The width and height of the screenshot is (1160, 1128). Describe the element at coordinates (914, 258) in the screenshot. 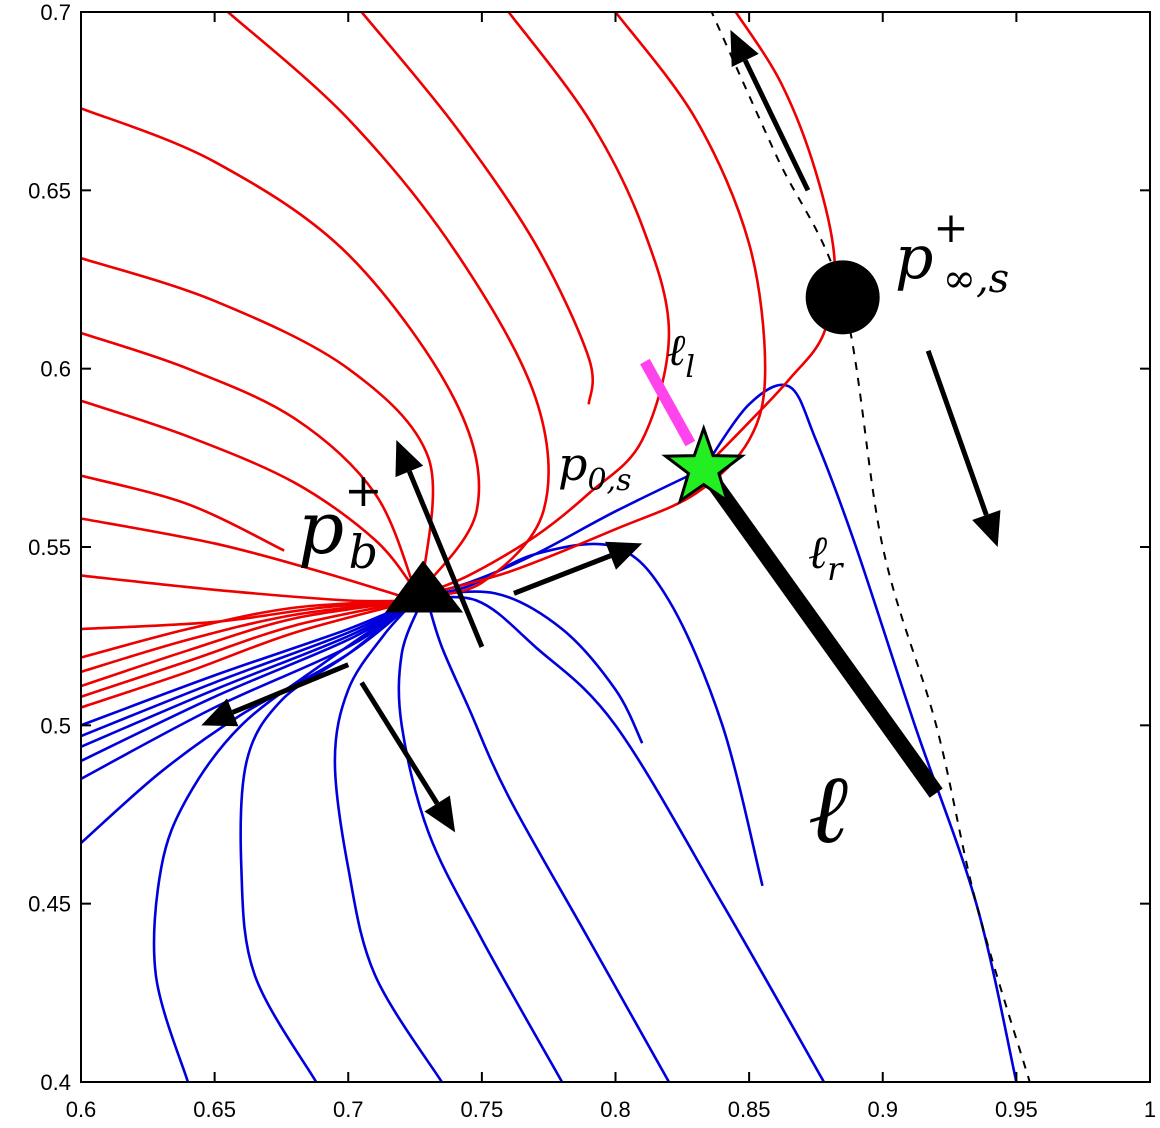

I see `label-pinf-main: p` at that location.